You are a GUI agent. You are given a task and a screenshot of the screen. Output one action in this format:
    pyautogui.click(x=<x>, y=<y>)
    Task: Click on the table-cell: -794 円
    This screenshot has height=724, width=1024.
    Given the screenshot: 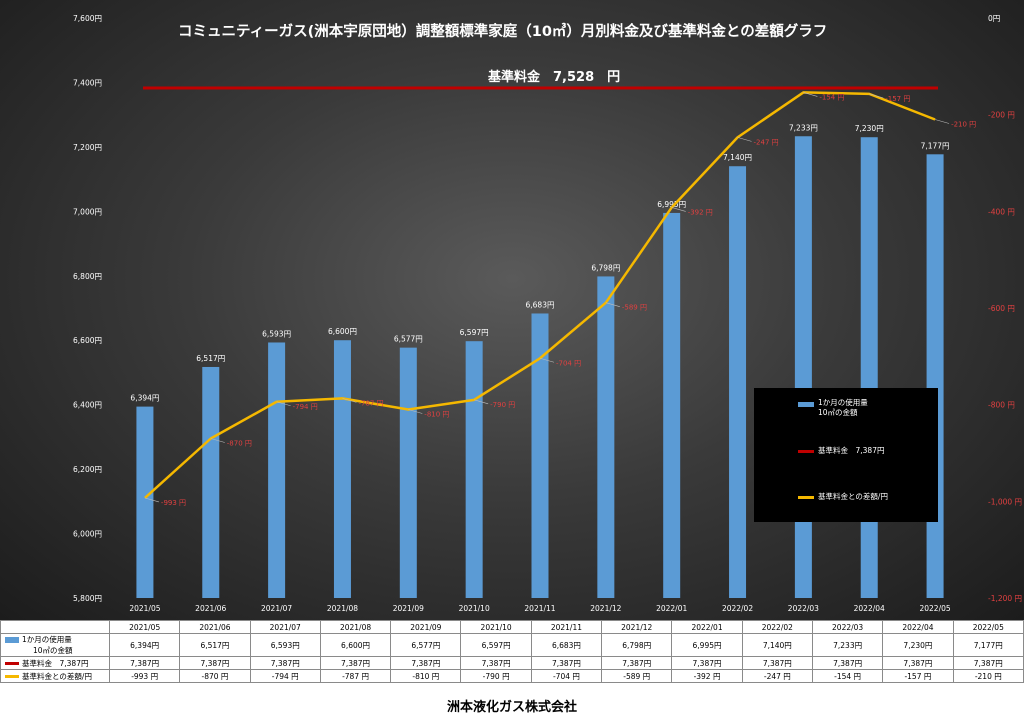 What is the action you would take?
    pyautogui.click(x=285, y=676)
    